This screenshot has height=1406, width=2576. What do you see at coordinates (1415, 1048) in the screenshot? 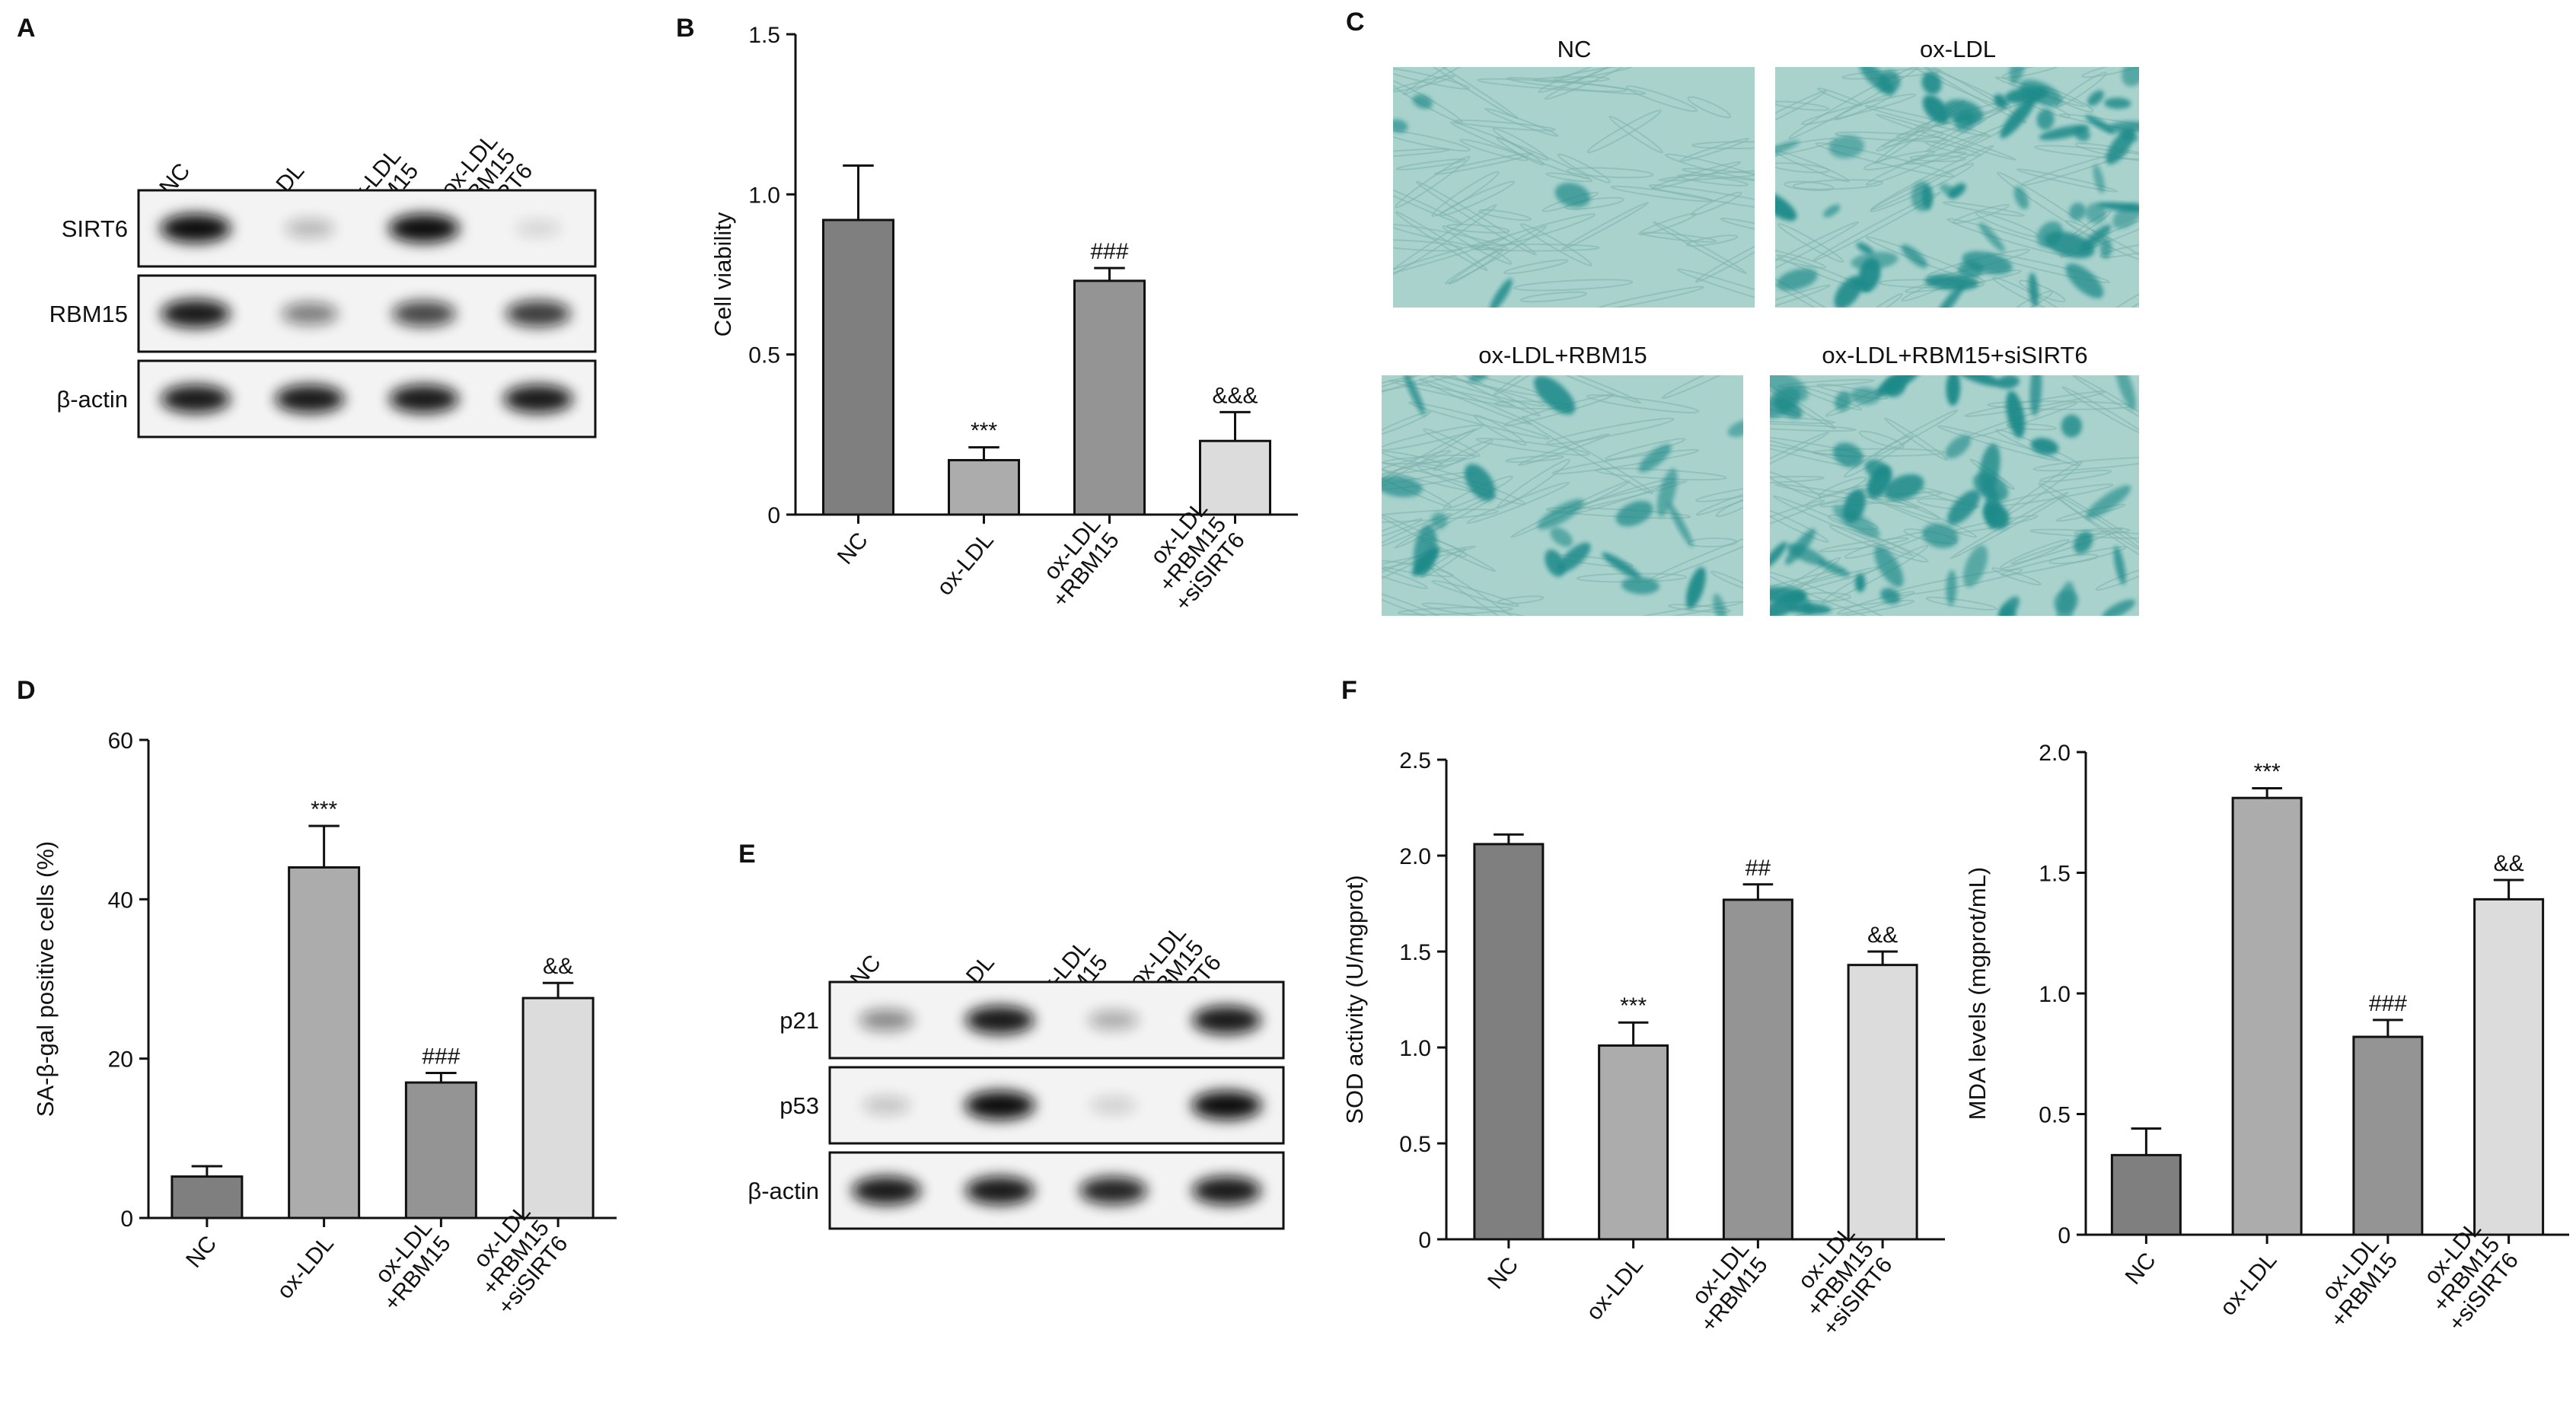
I see `y-tick-label: 1.0` at bounding box center [1415, 1048].